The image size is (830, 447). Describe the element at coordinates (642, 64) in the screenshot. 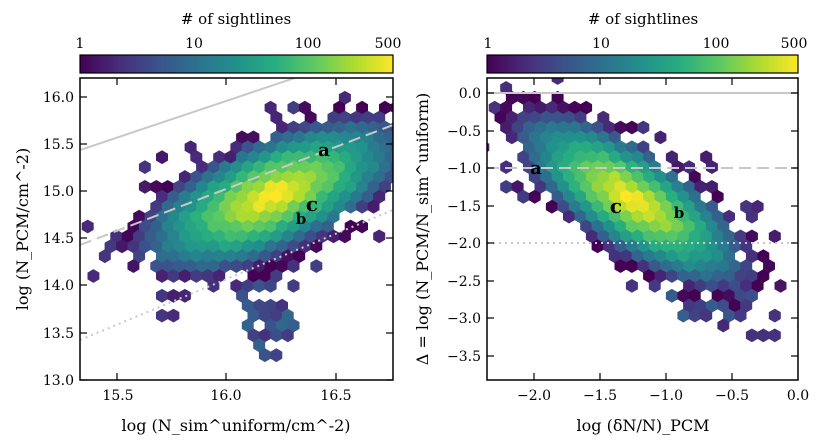

I see `right-colorbar` at that location.